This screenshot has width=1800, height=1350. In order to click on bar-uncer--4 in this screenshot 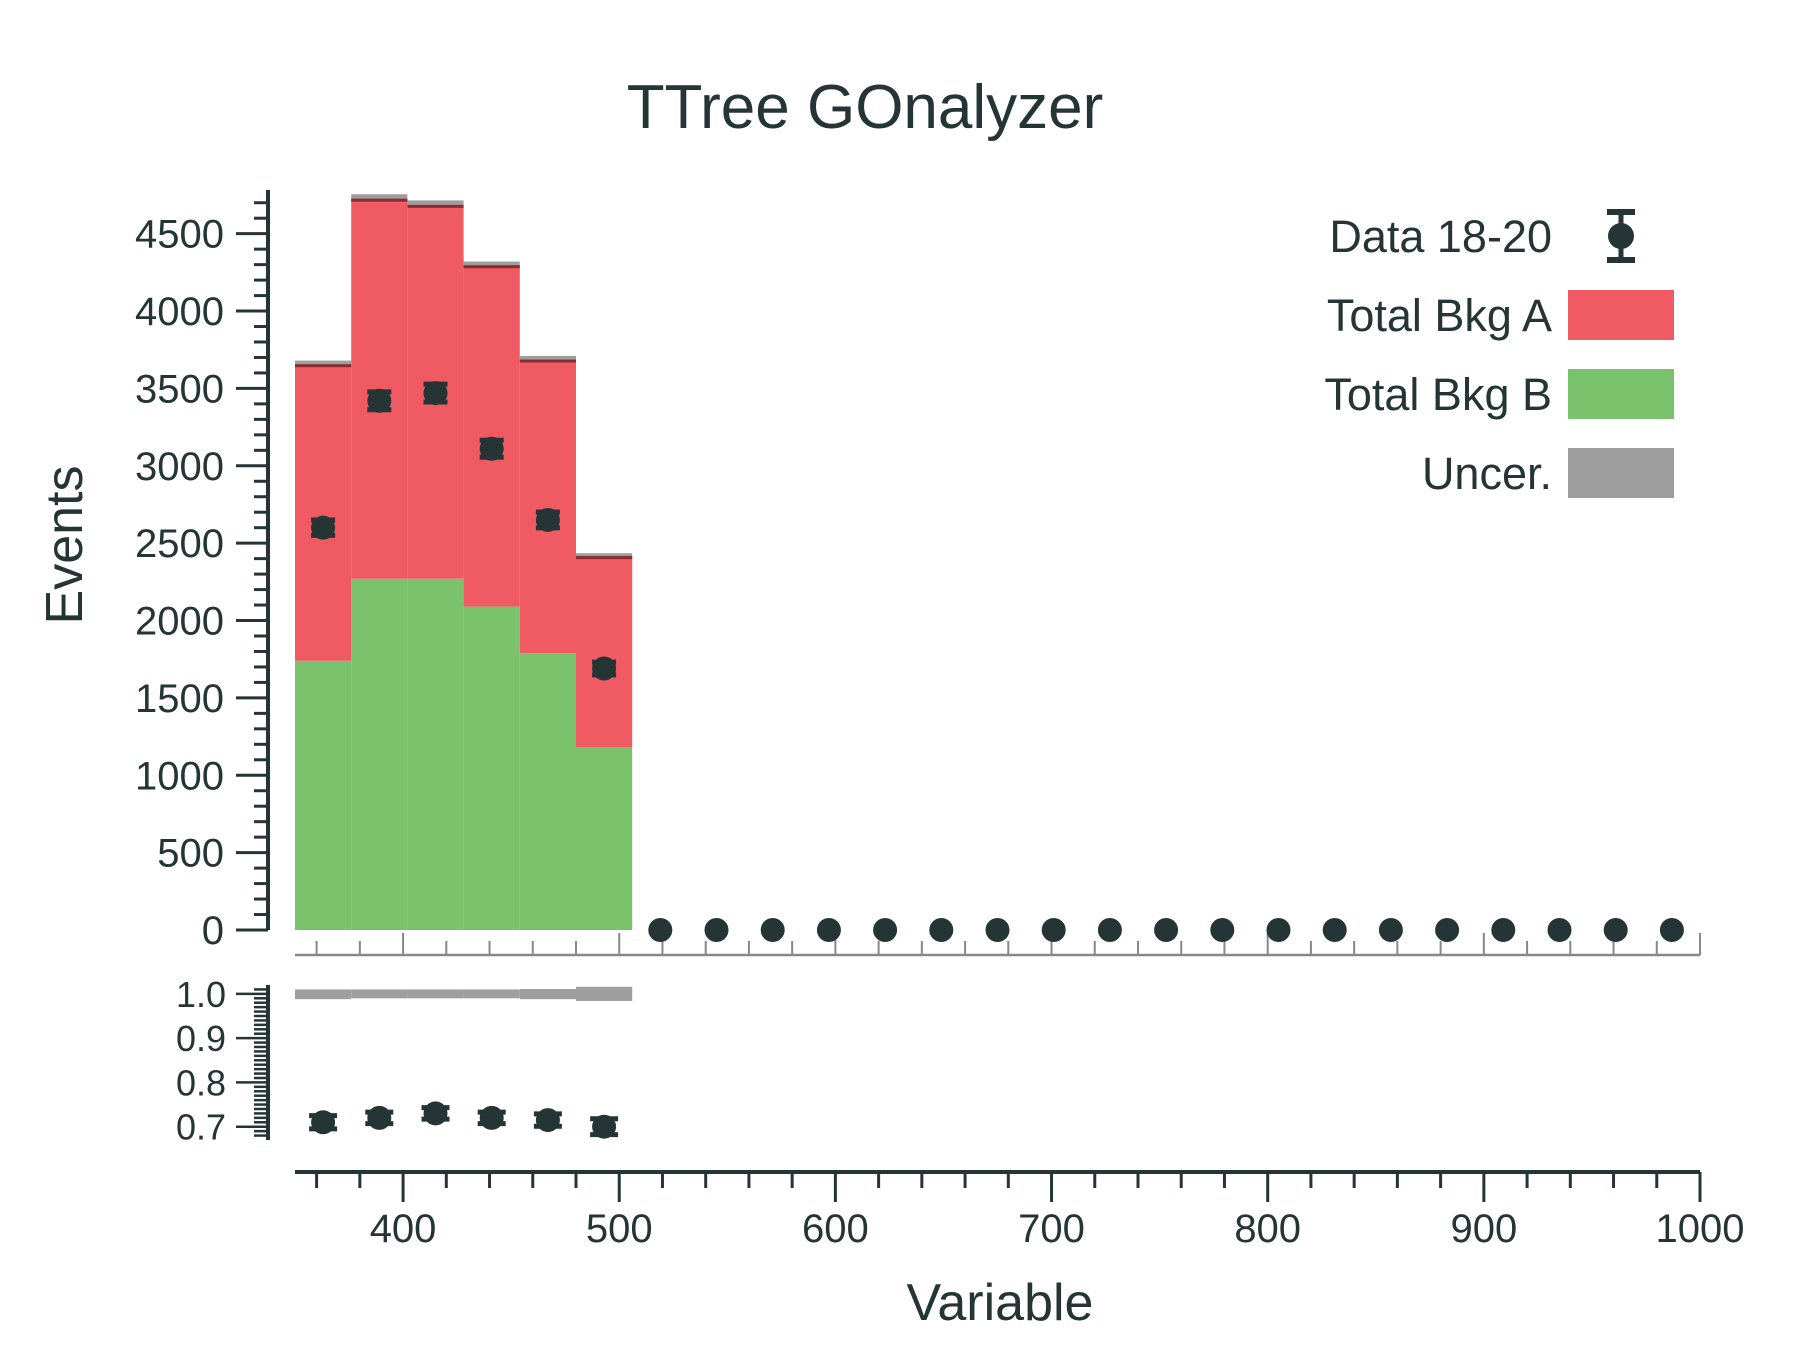, I will do `click(547, 358)`.